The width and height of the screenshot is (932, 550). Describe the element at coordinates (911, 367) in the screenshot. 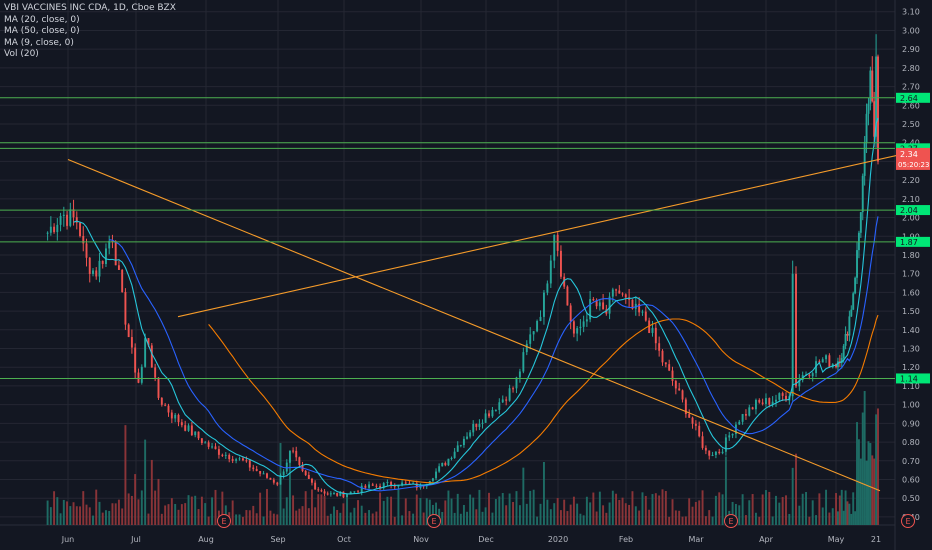

I see `y-tick-label: 1.20` at that location.